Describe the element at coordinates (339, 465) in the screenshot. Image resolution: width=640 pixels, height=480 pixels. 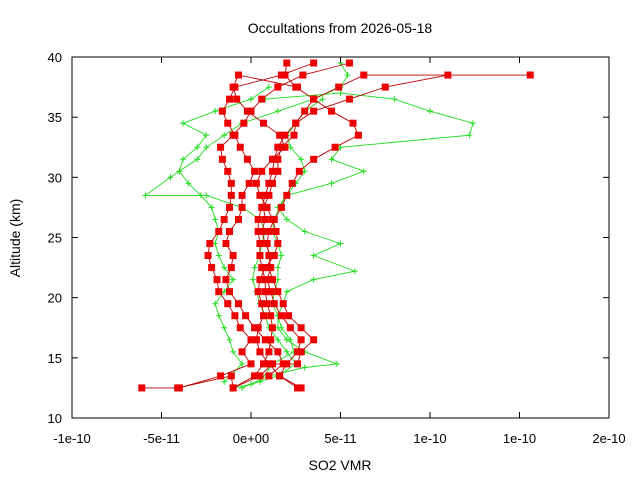
I see `x-axis-label: SO2 VMR` at that location.